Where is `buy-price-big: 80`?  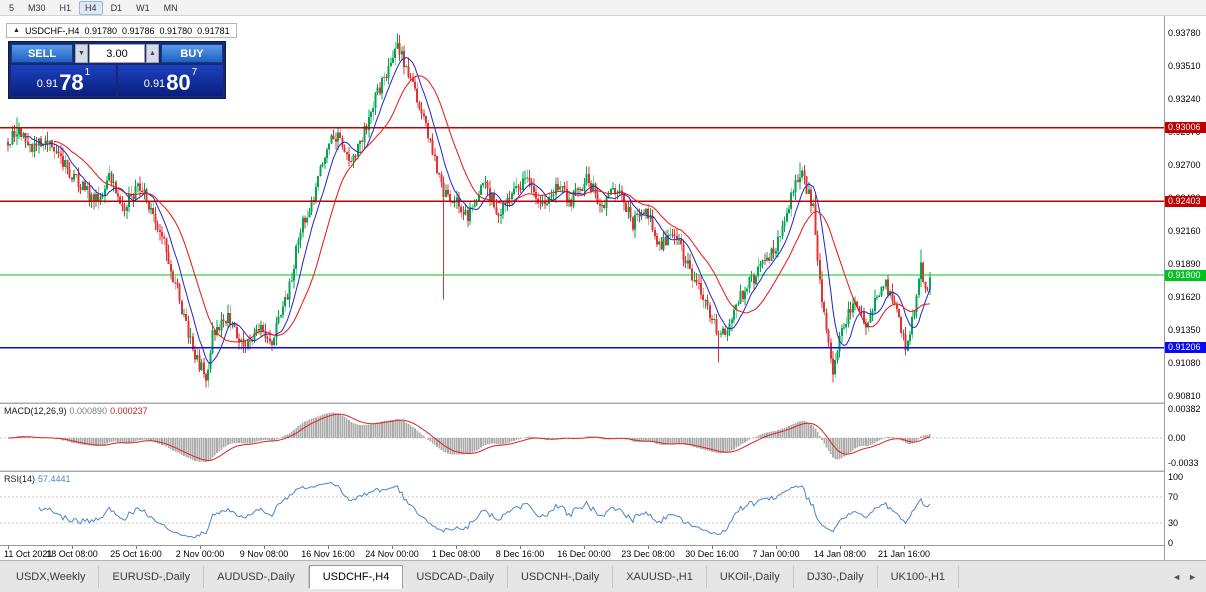 buy-price-big: 80 is located at coordinates (178, 82).